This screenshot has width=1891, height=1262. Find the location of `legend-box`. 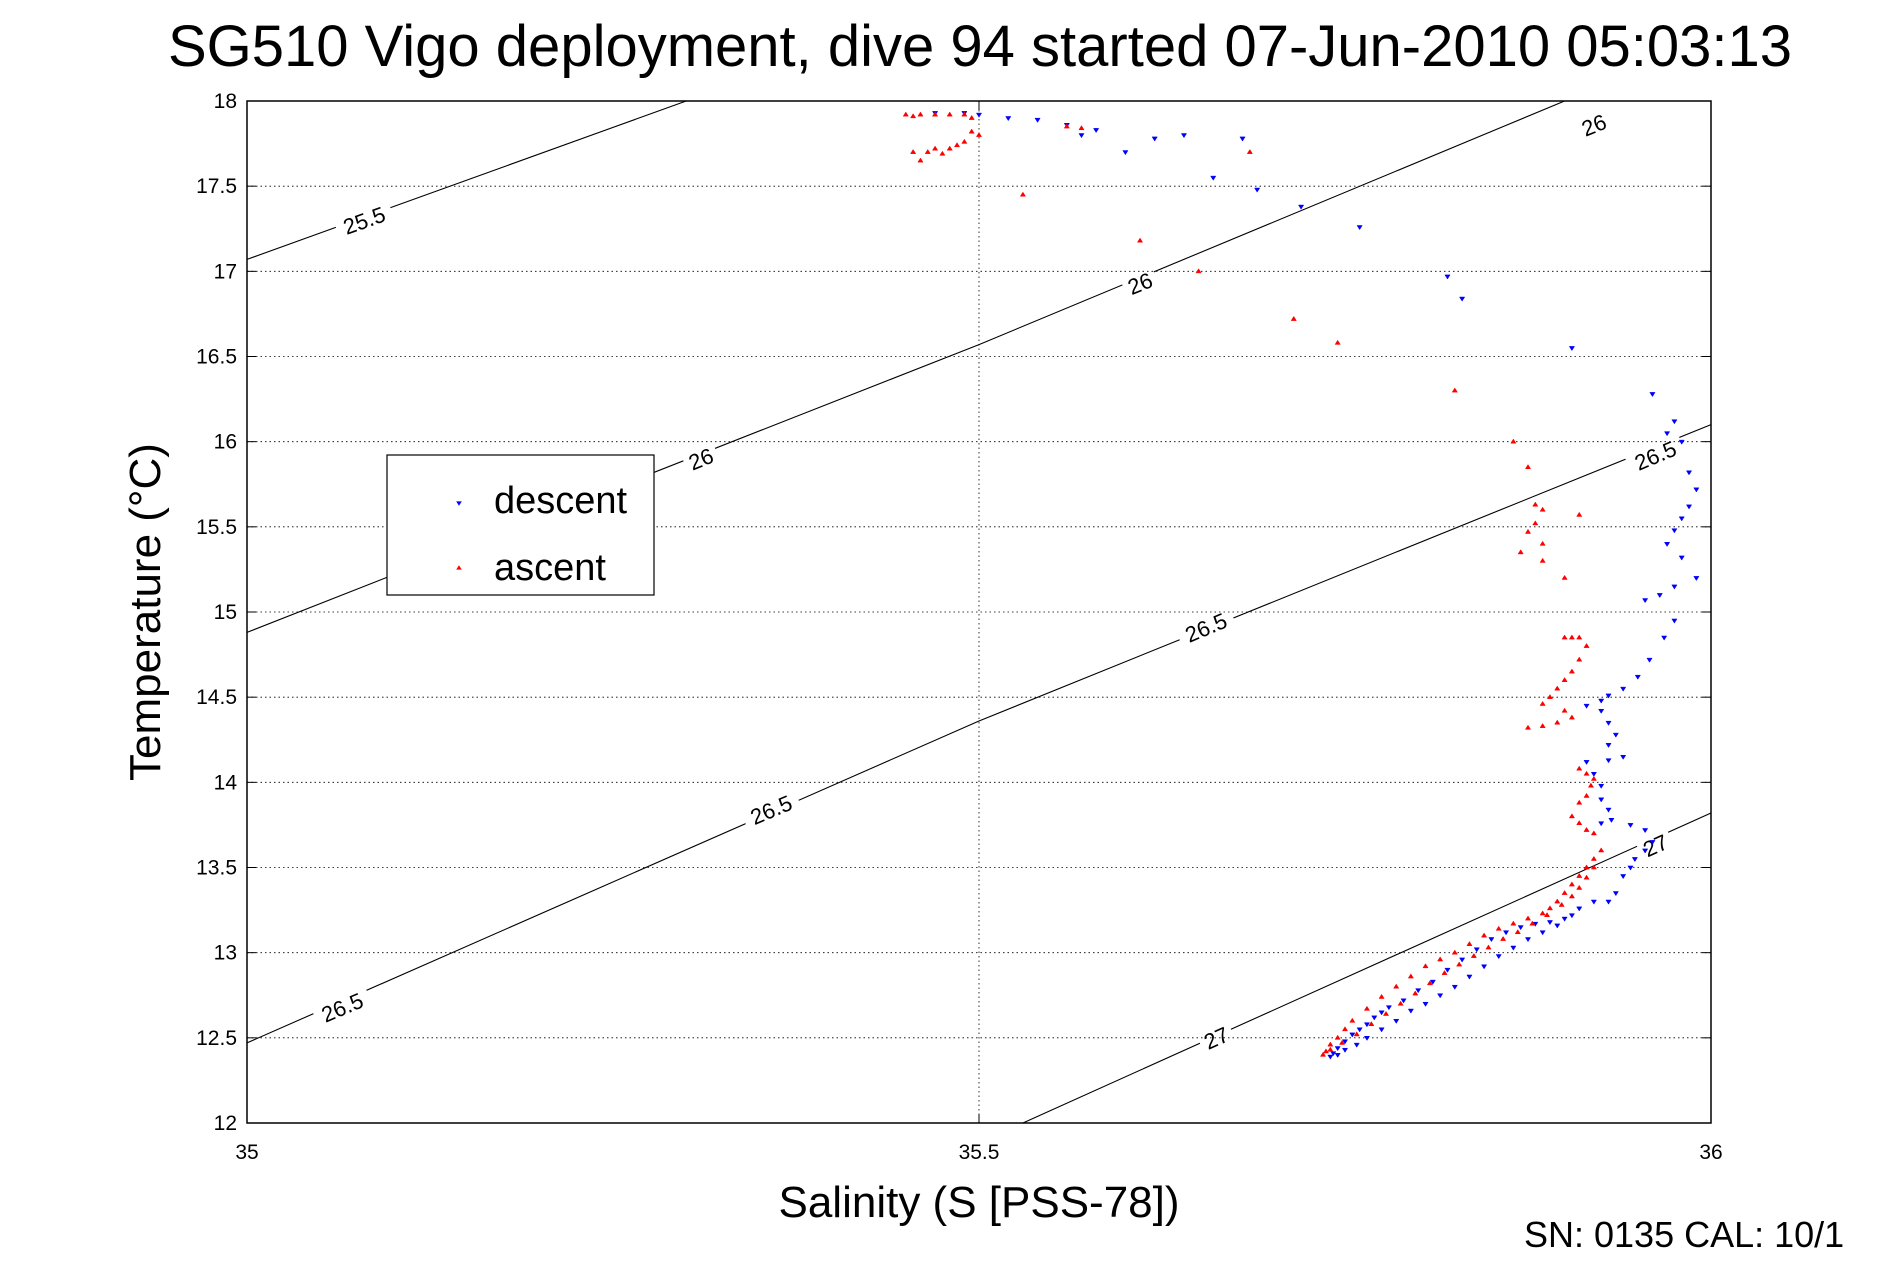

legend-box is located at coordinates (520, 525).